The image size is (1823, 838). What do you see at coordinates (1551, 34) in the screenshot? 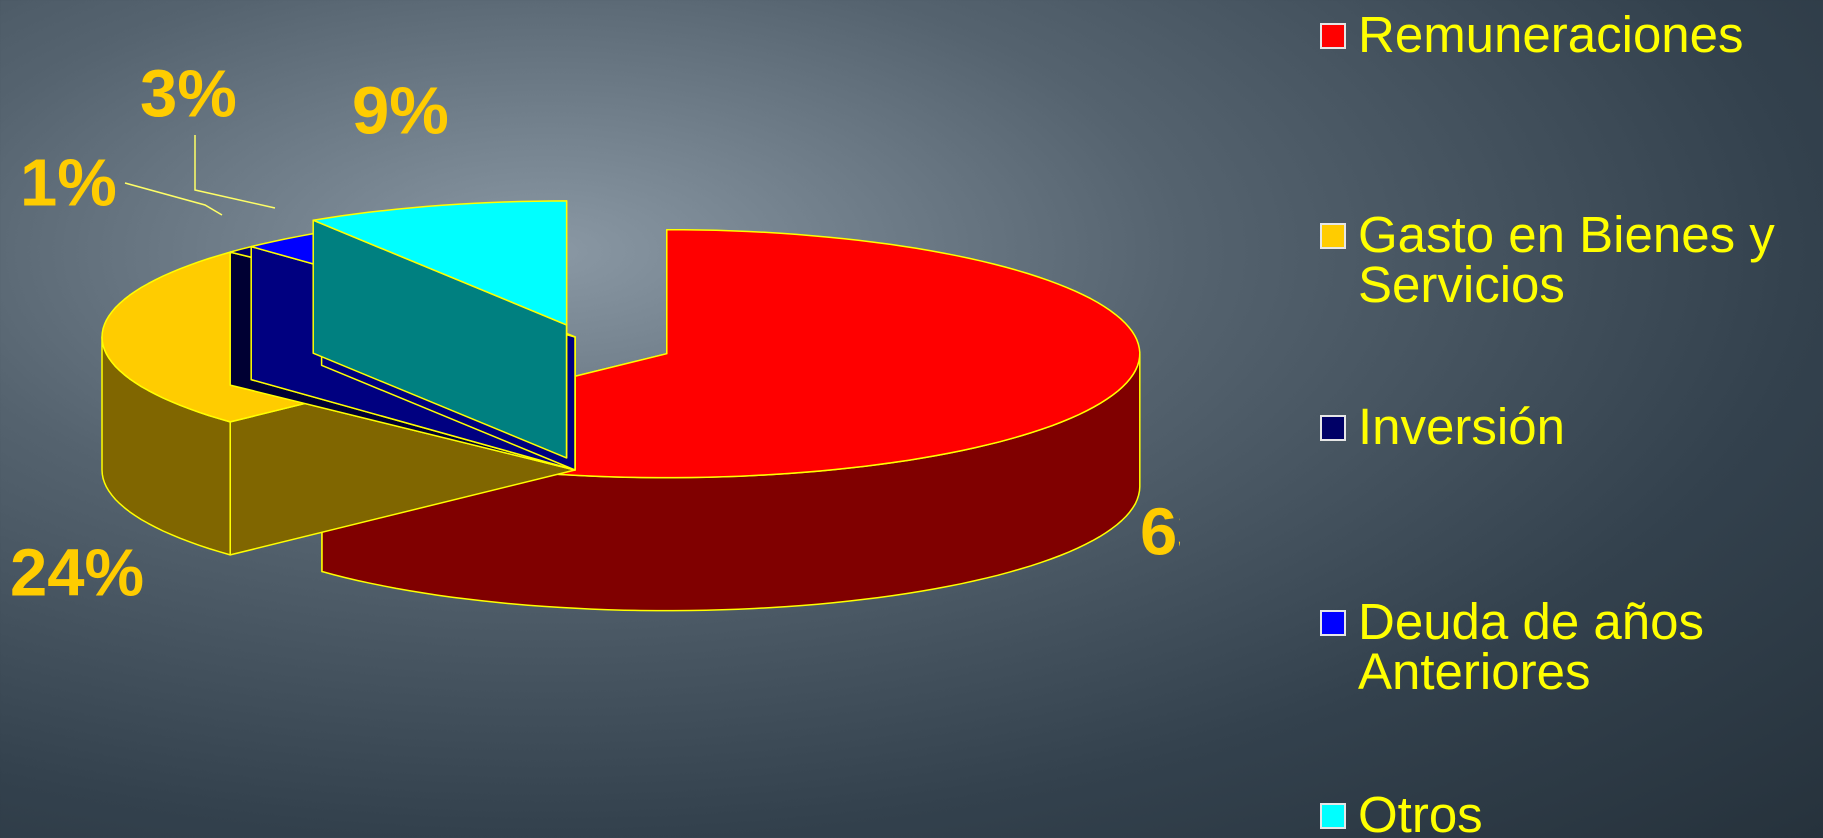
I see `legend-label: Remuneraciones` at bounding box center [1551, 34].